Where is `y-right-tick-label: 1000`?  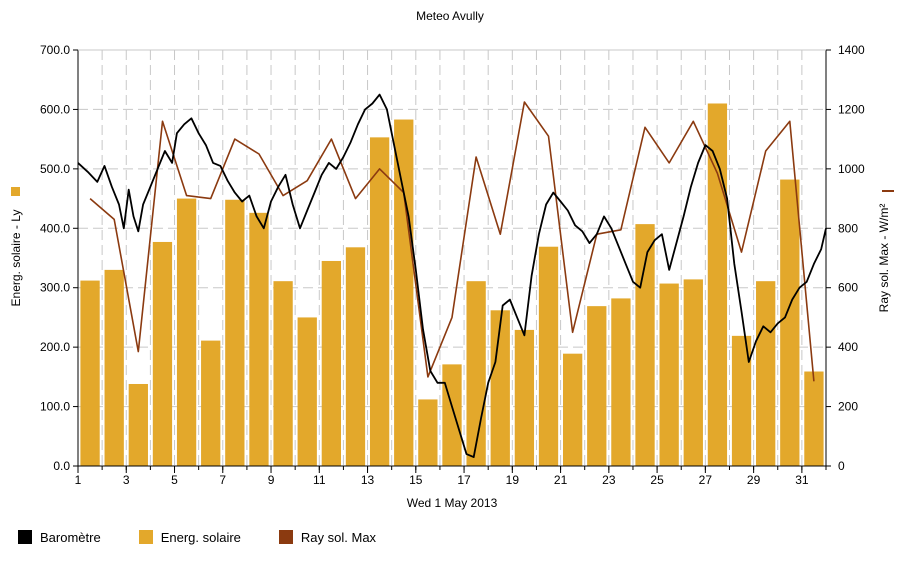
y-right-tick-label: 1000 is located at coordinates (851, 169).